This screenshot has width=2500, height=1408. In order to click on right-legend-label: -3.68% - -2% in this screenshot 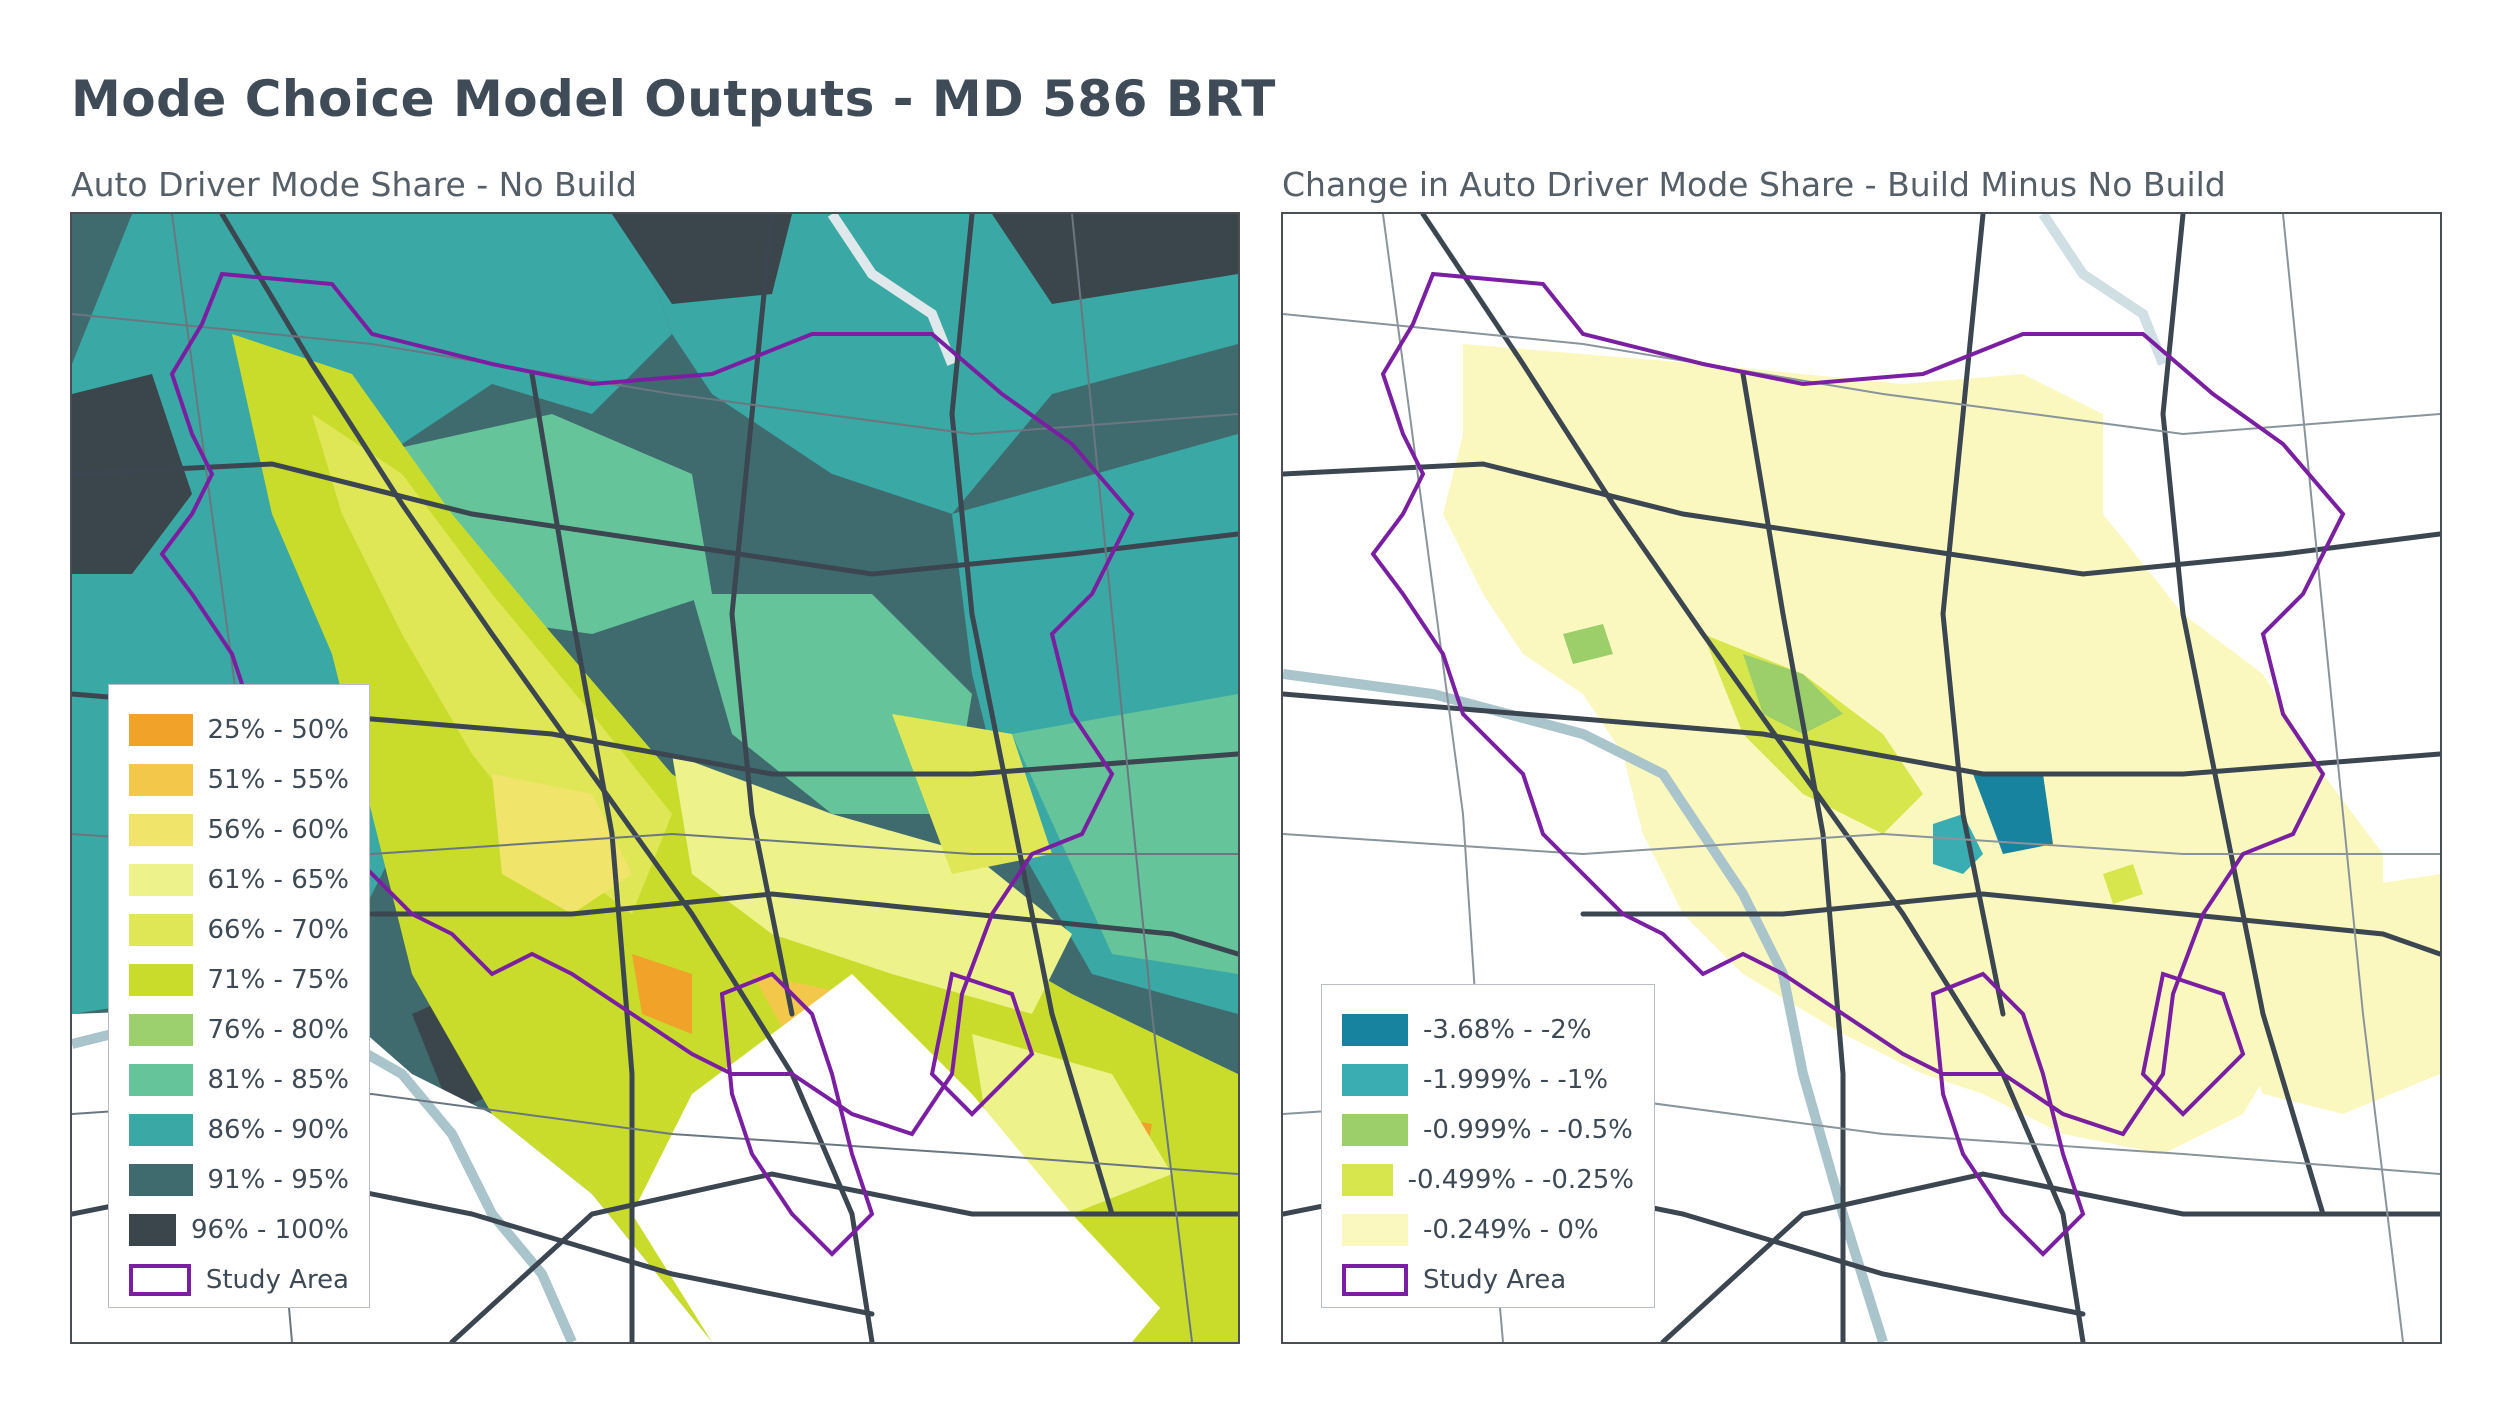, I will do `click(1507, 1030)`.